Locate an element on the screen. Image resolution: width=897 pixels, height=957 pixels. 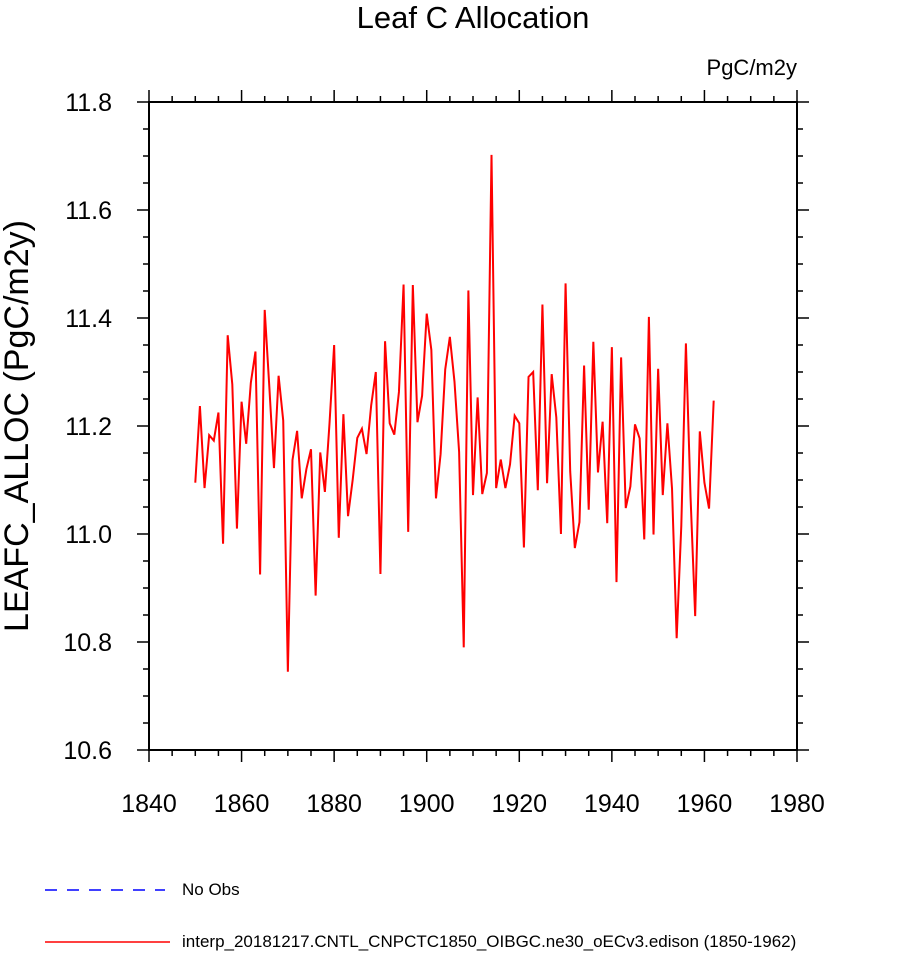
x-tick-labels: 1840 1860 1880 1900 1920 1940 1960 1980 is located at coordinates (473, 804).